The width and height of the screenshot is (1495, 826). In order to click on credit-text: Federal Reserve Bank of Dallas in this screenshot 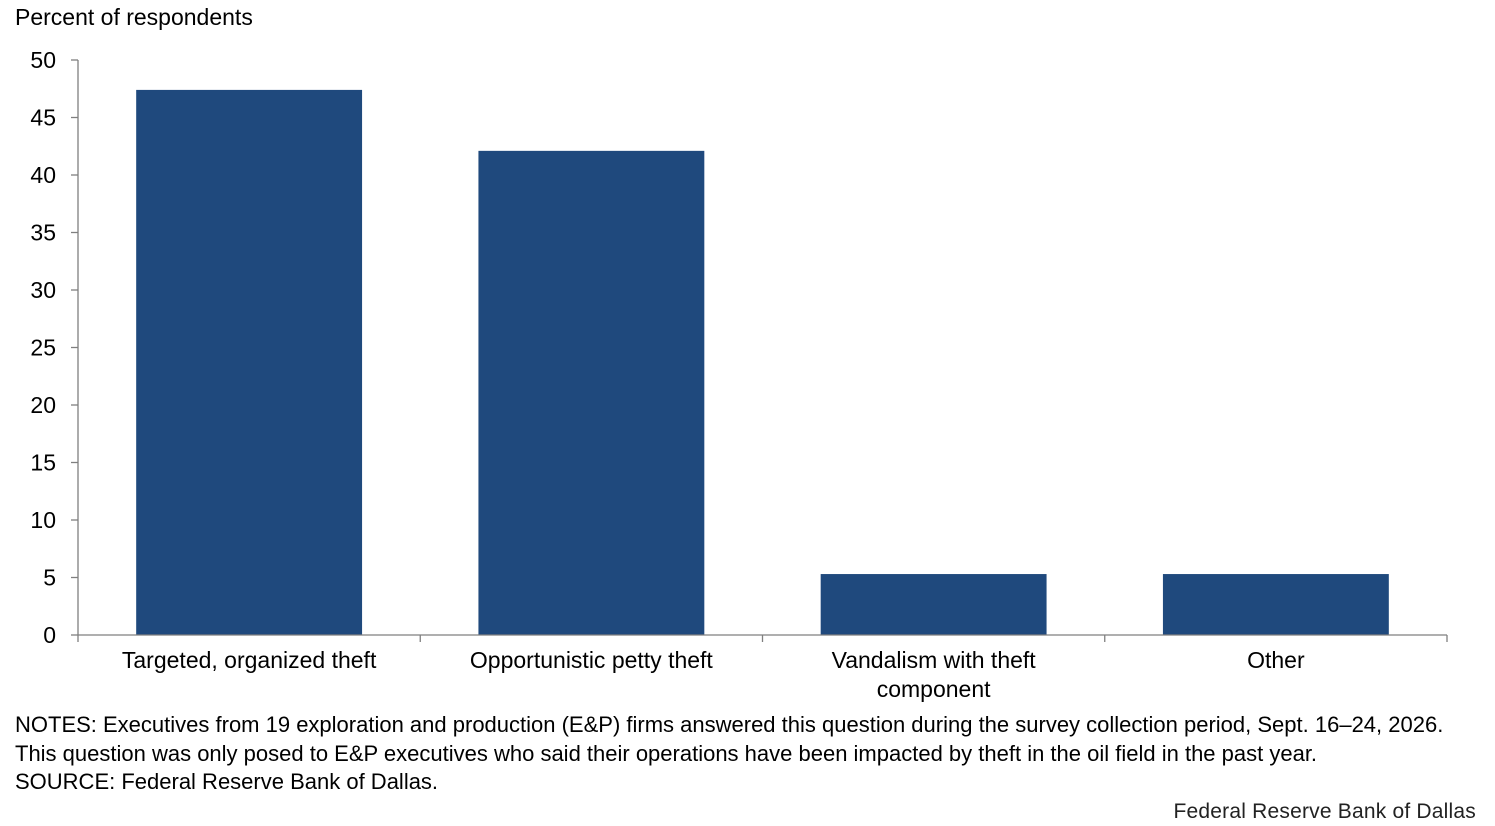, I will do `click(1324, 811)`.